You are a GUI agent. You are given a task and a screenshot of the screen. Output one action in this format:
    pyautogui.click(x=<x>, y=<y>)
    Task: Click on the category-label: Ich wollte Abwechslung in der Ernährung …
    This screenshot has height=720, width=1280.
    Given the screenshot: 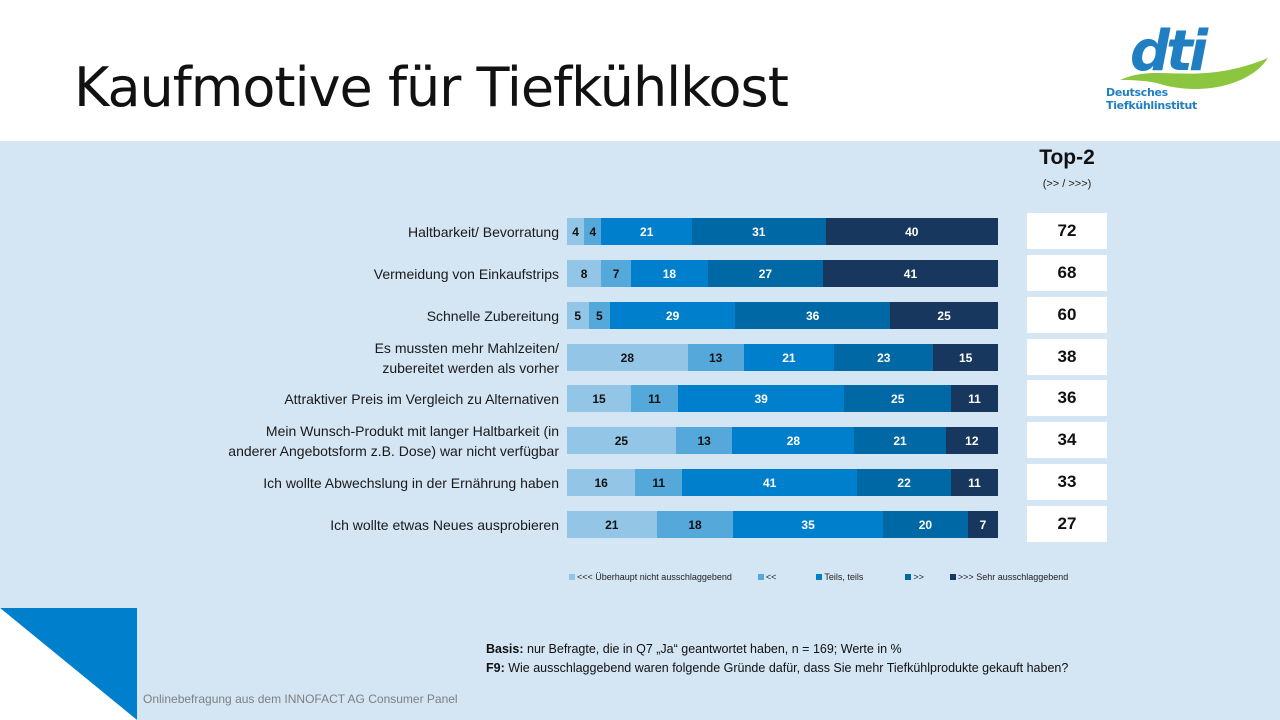 What is the action you would take?
    pyautogui.click(x=411, y=482)
    